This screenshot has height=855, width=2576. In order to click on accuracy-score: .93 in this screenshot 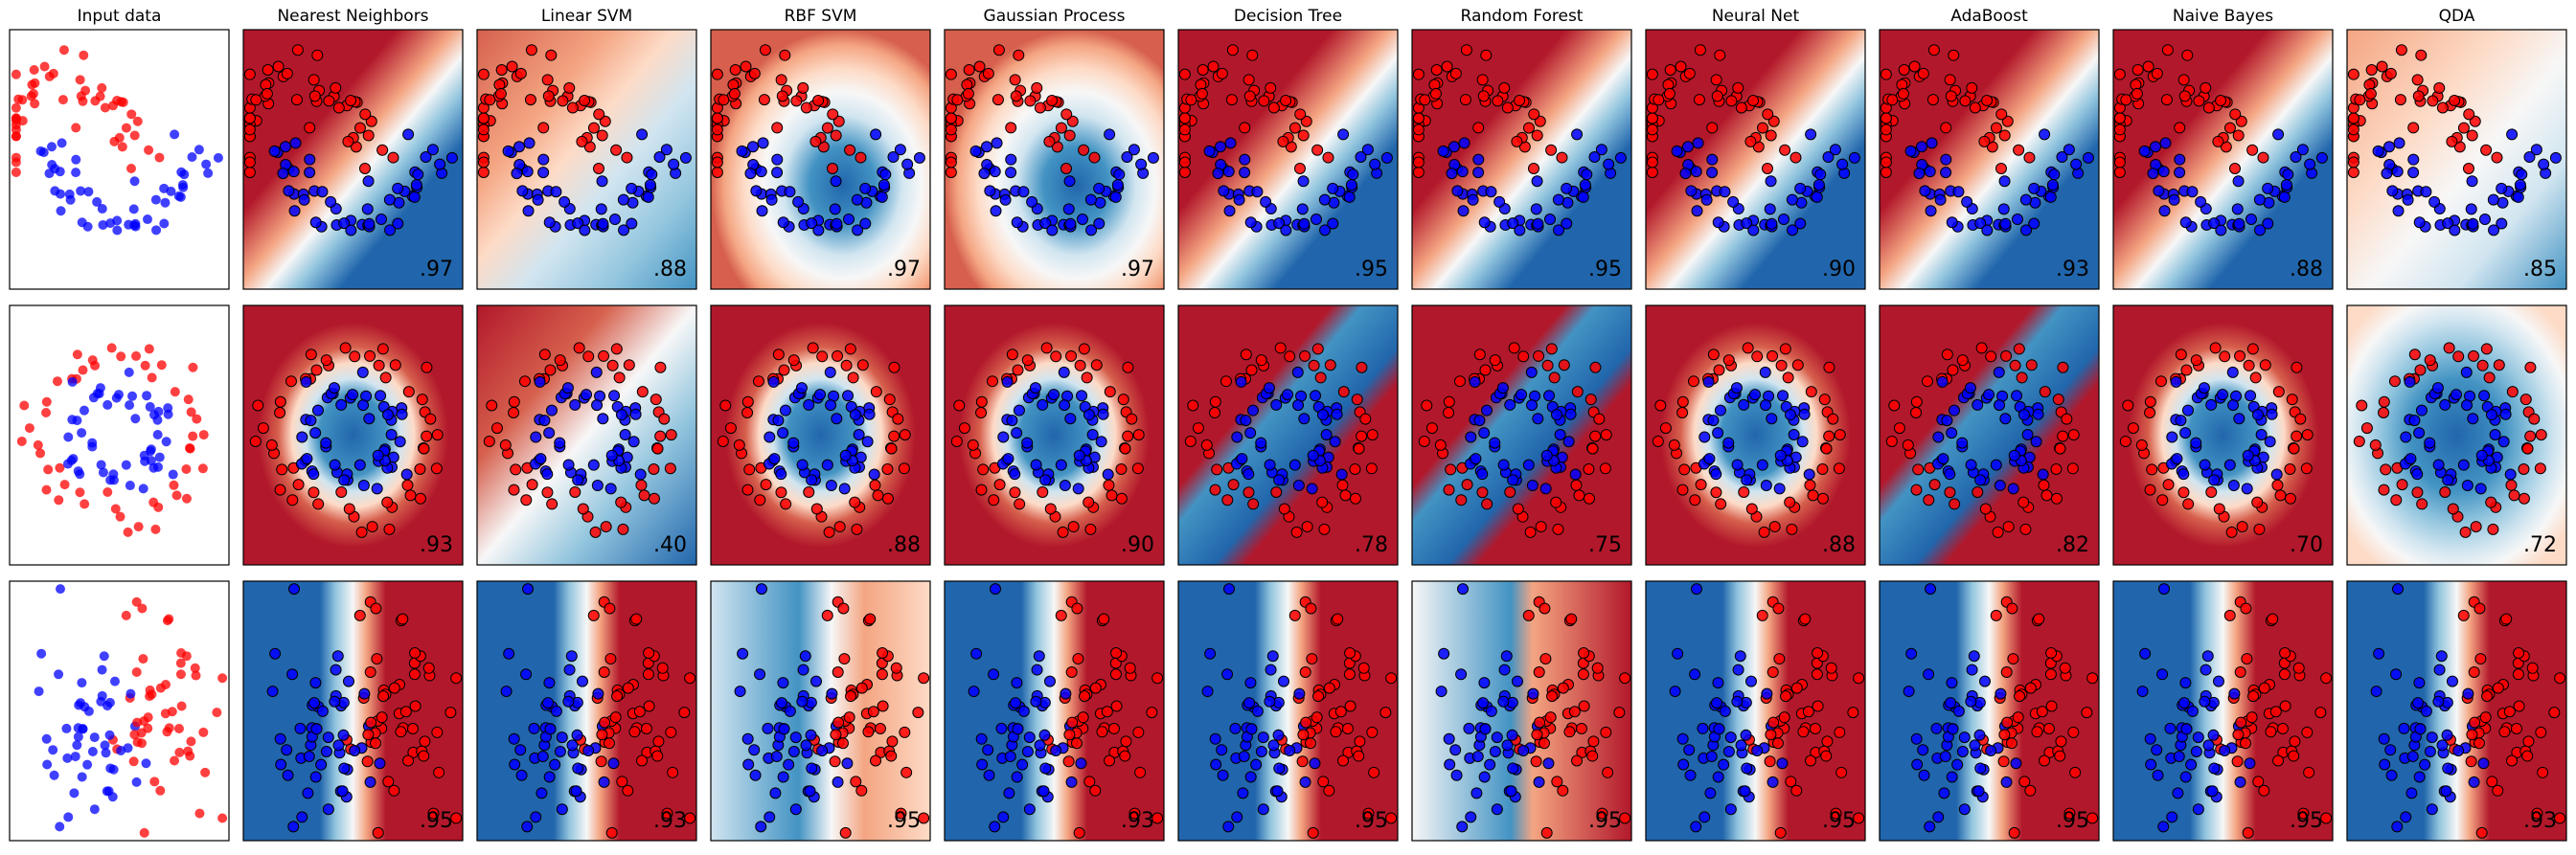, I will do `click(436, 545)`.